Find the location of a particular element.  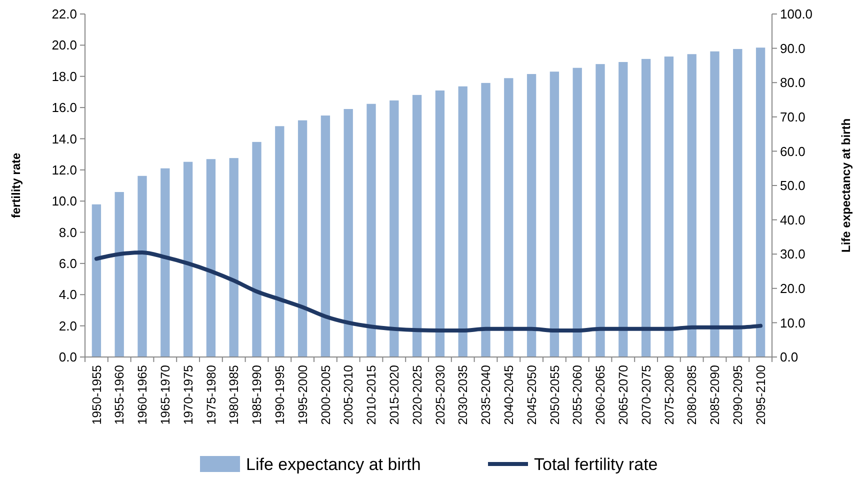

y2-tick-label: 30.0 is located at coordinates (793, 254).